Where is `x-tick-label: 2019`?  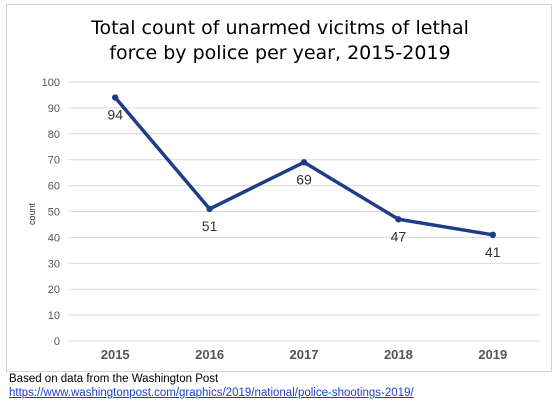 x-tick-label: 2019 is located at coordinates (492, 354).